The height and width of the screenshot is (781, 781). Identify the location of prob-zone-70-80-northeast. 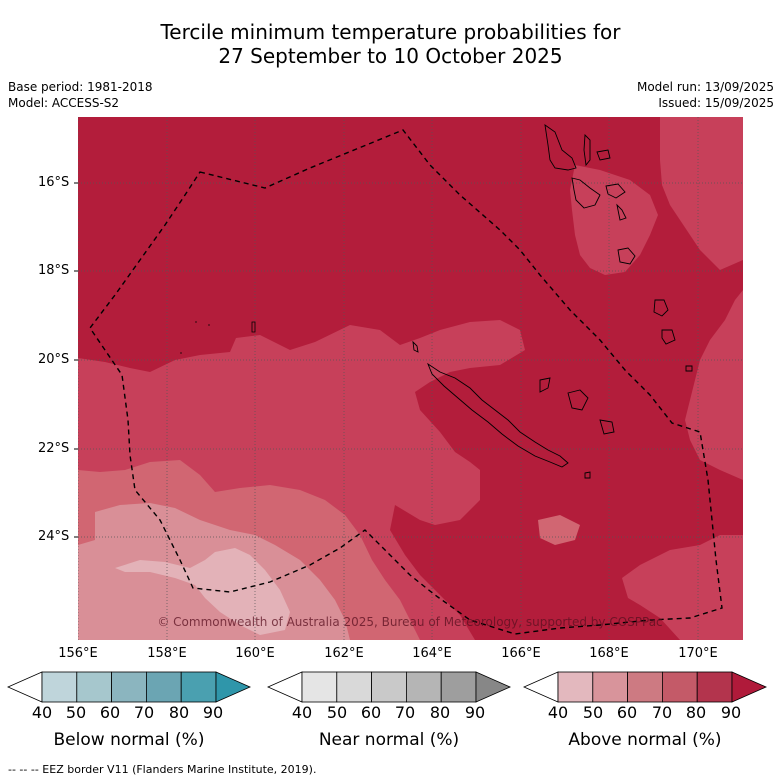
(701, 193).